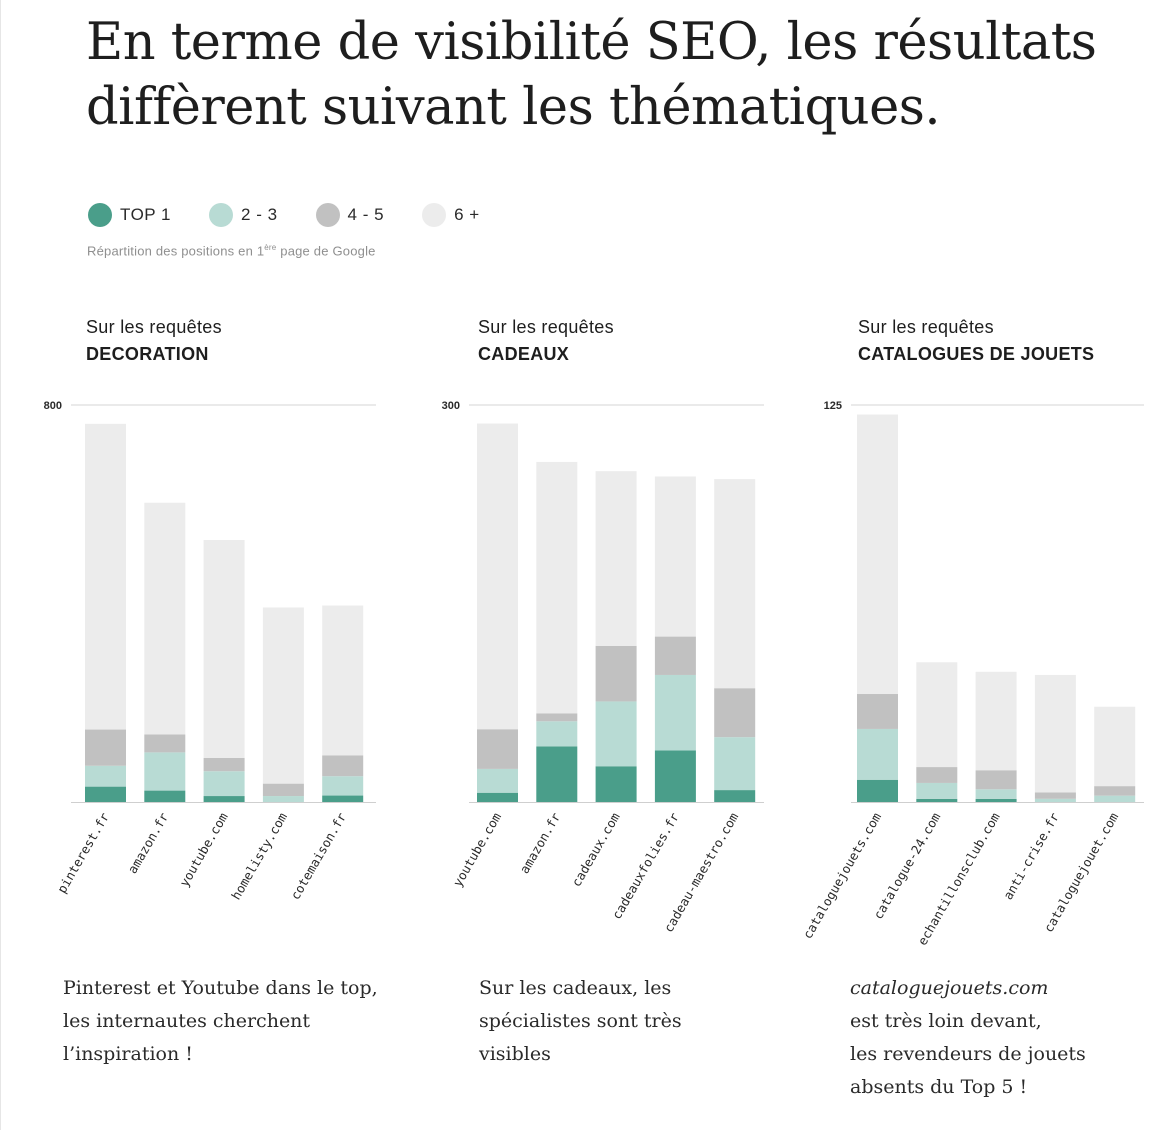 The height and width of the screenshot is (1130, 1174). I want to click on comment-line-emphasis: cataloguejouets.com, so click(949, 988).